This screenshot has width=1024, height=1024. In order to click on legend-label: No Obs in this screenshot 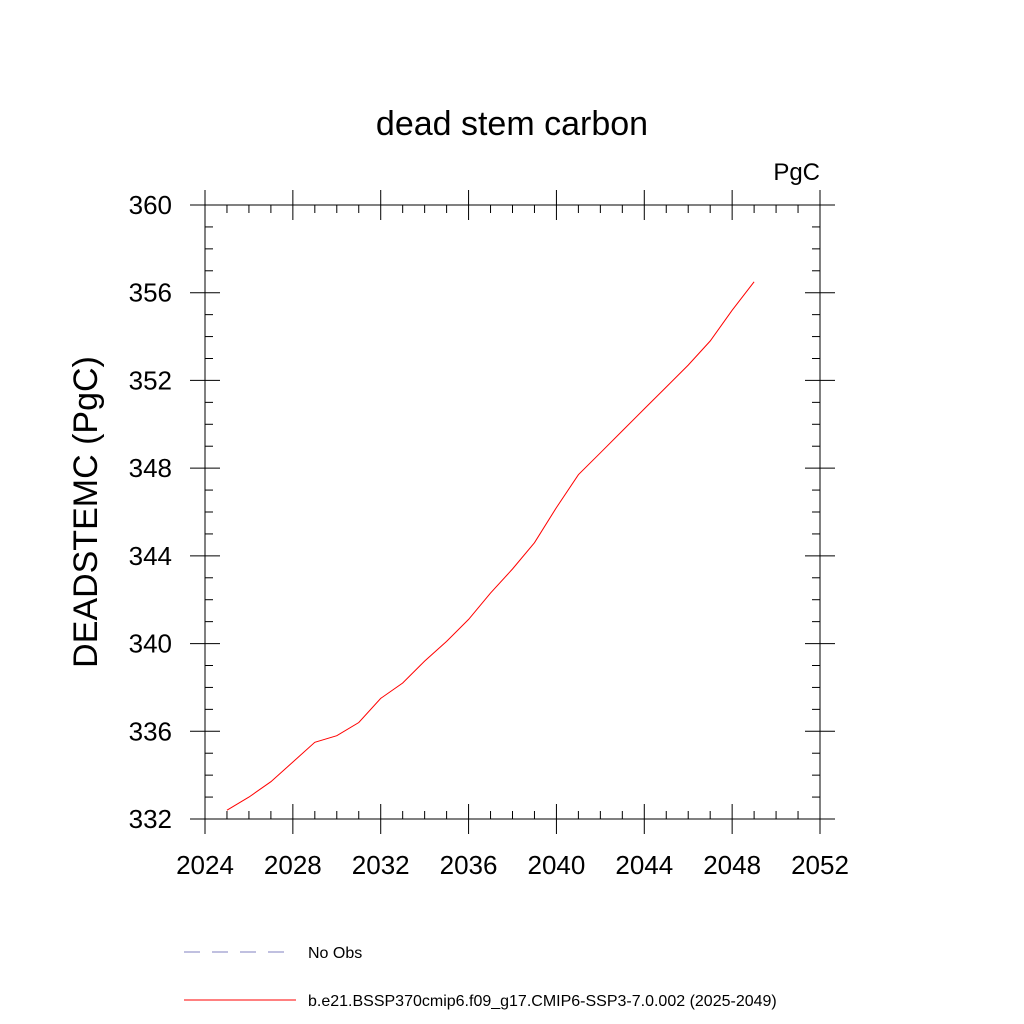, I will do `click(335, 953)`.